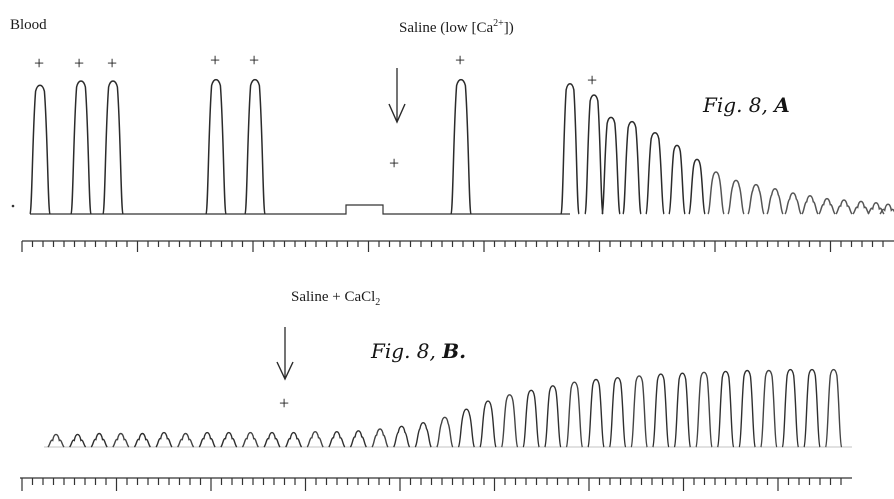  I want to click on trace-a-dot, so click(13, 206).